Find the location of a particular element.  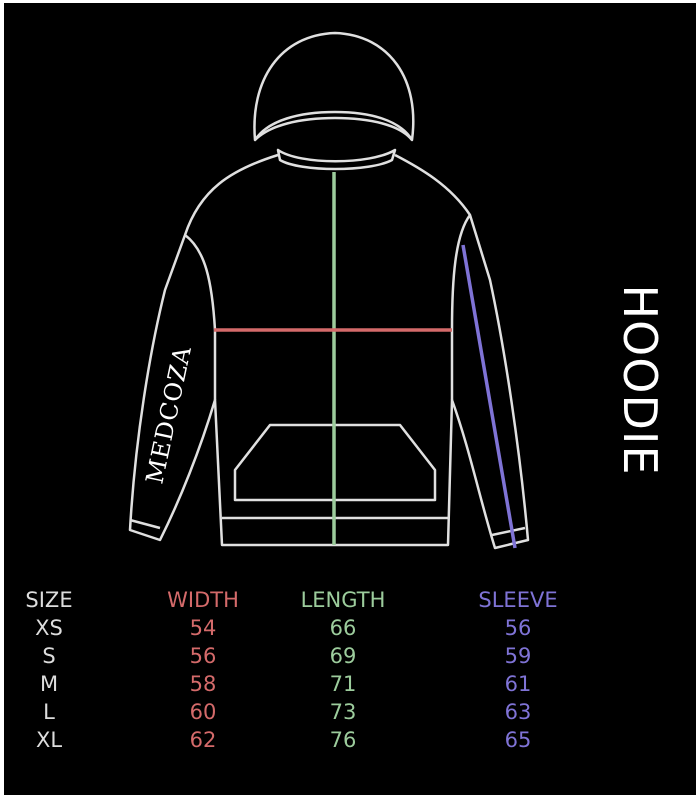

header-width: WIDTH is located at coordinates (203, 600).